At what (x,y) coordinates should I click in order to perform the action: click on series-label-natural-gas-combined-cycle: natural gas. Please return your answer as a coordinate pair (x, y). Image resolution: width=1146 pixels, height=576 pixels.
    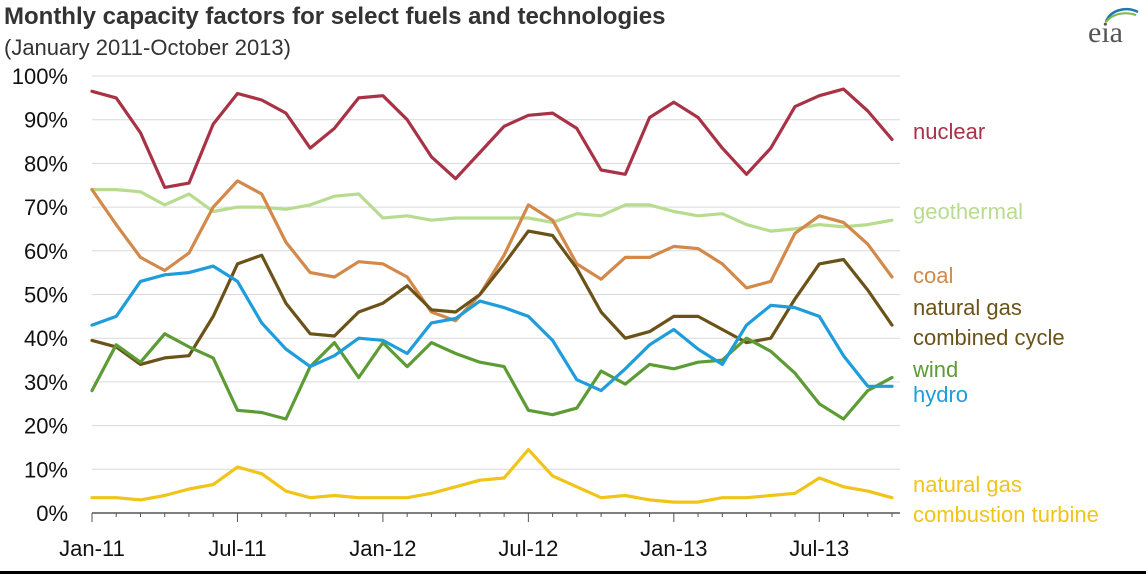
    Looking at the image, I should click on (967, 307).